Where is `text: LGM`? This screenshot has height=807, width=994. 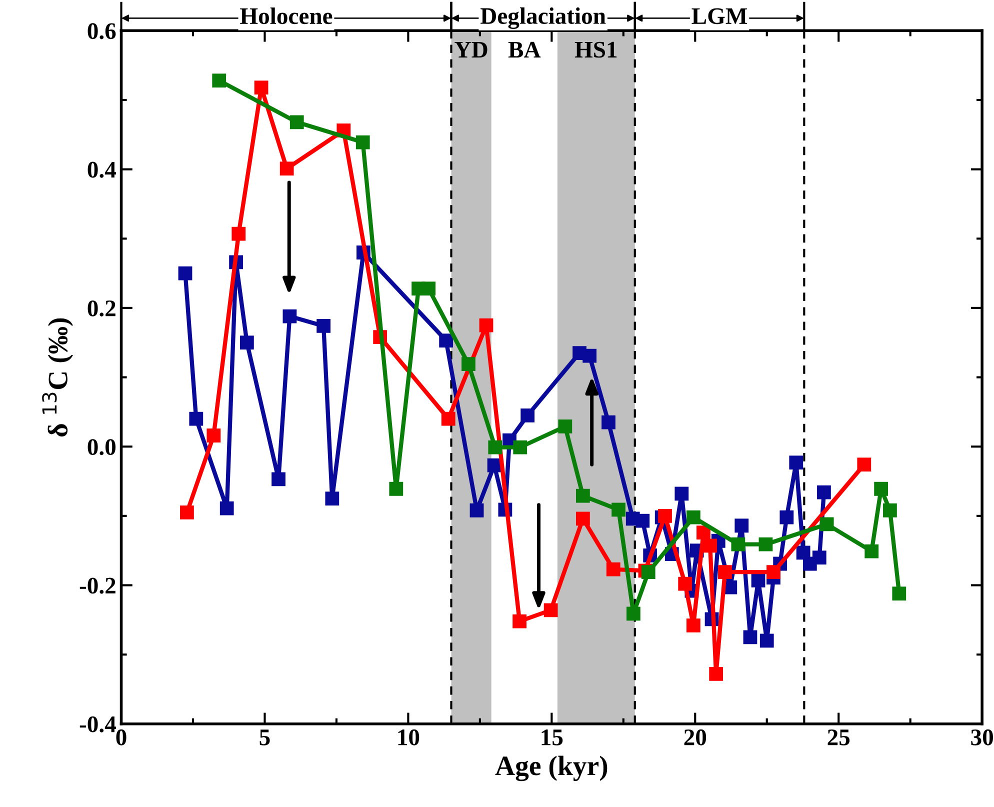
text: LGM is located at coordinates (720, 16).